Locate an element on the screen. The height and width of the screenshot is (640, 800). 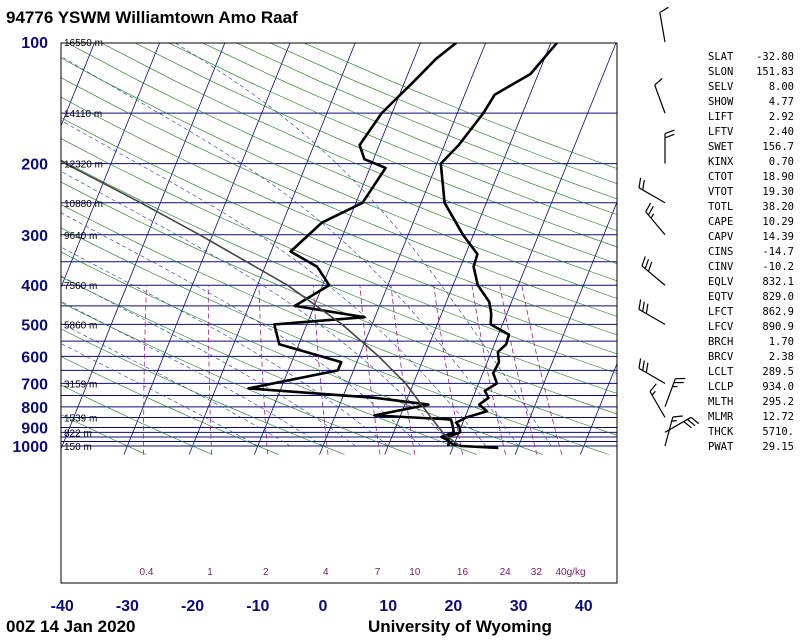
index-row: VTOT 19.30 is located at coordinates (751, 192).